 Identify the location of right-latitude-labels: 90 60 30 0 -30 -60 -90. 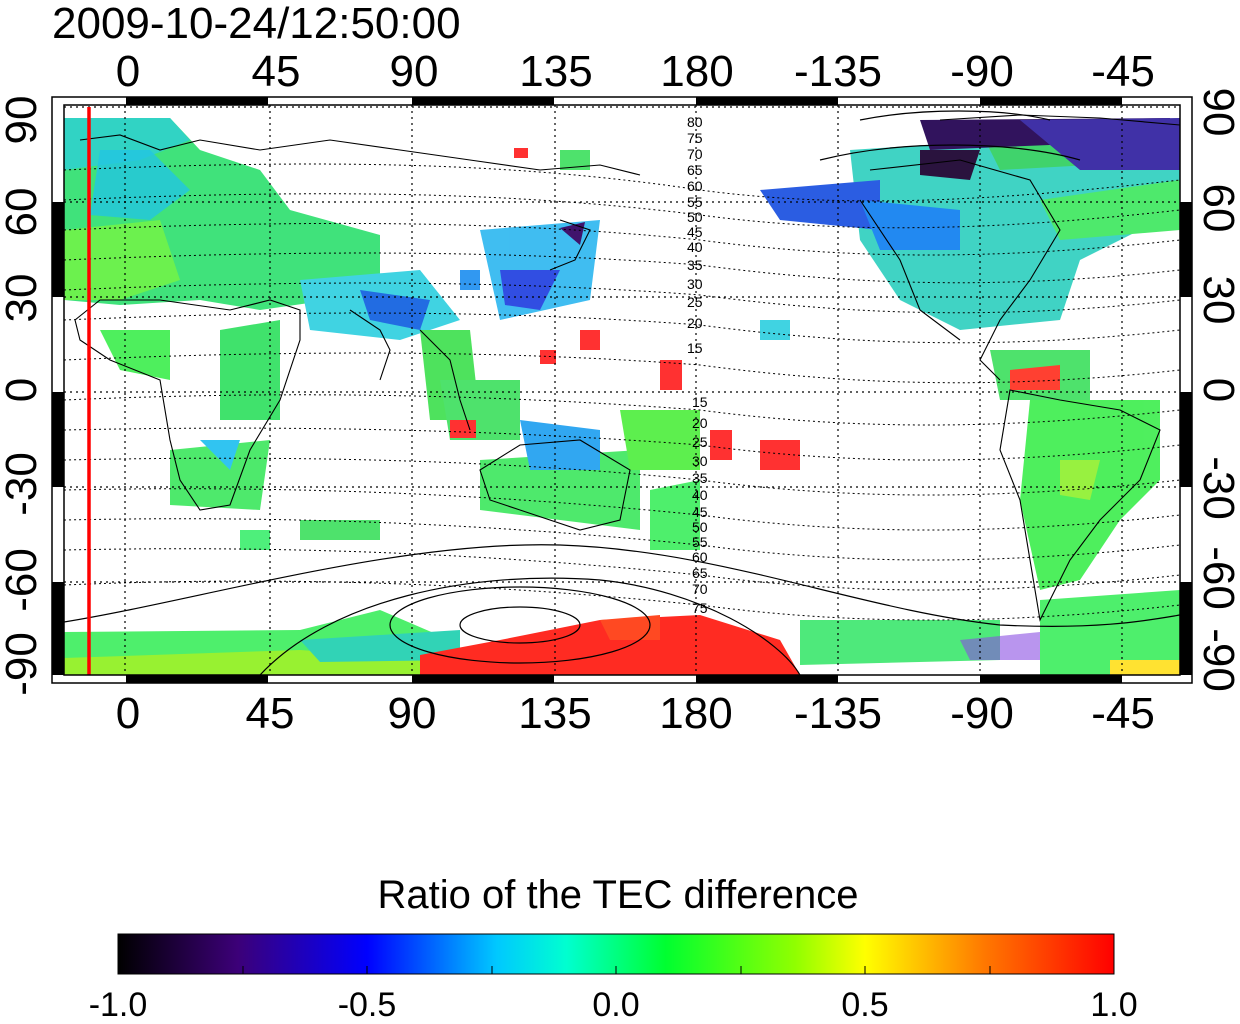
(1217, 390).